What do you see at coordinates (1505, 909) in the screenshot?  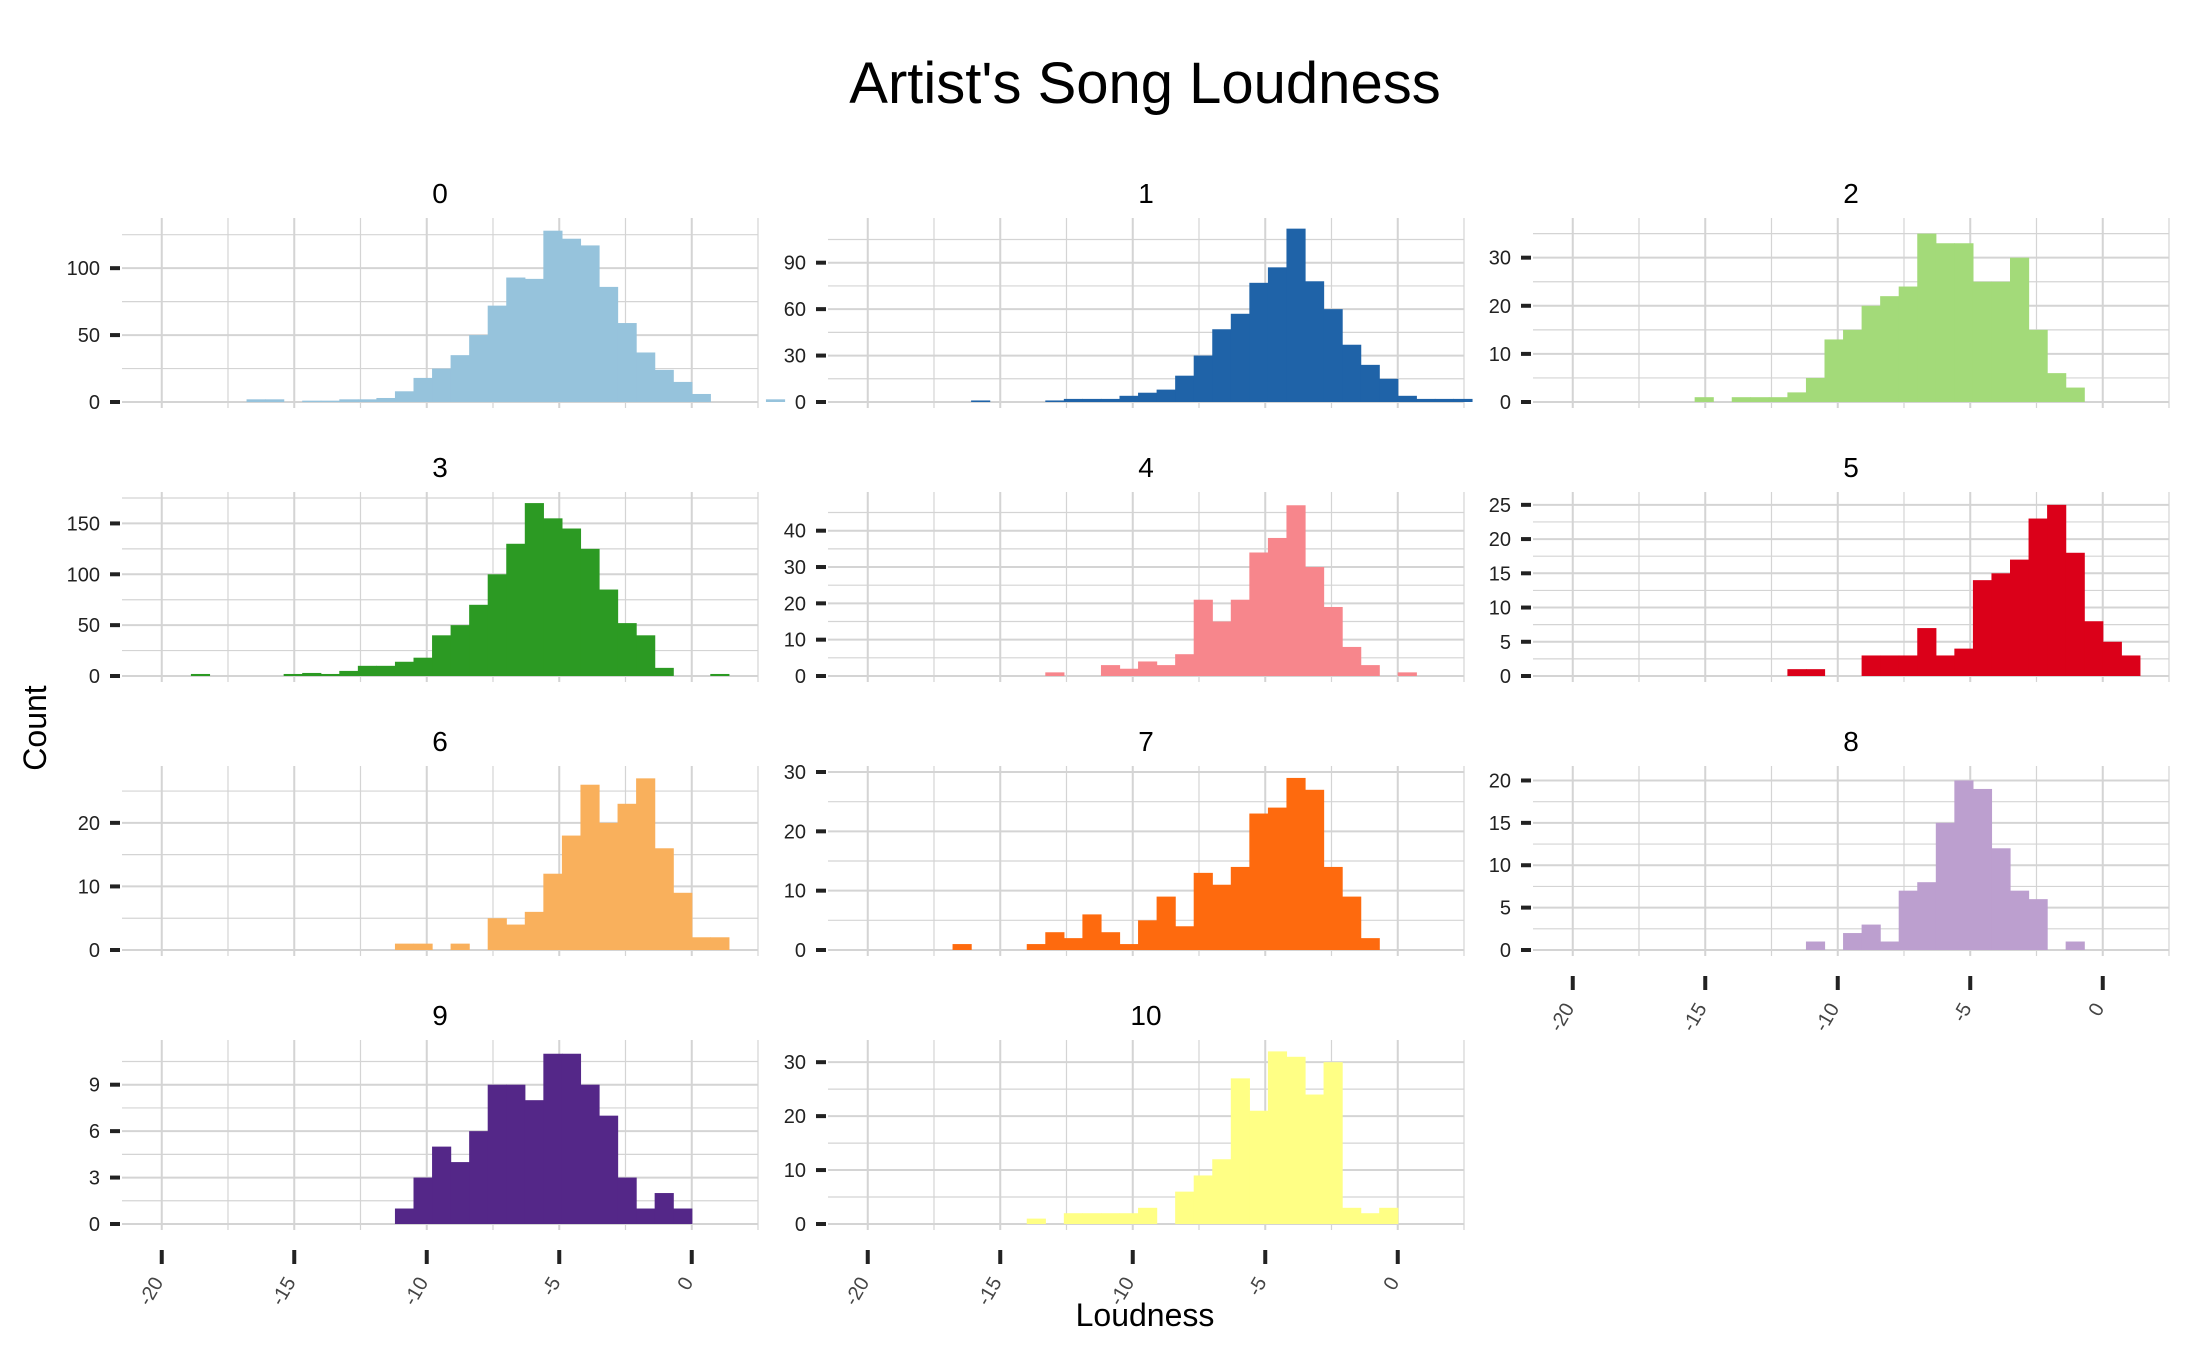 I see `y-tick-label: 5` at bounding box center [1505, 909].